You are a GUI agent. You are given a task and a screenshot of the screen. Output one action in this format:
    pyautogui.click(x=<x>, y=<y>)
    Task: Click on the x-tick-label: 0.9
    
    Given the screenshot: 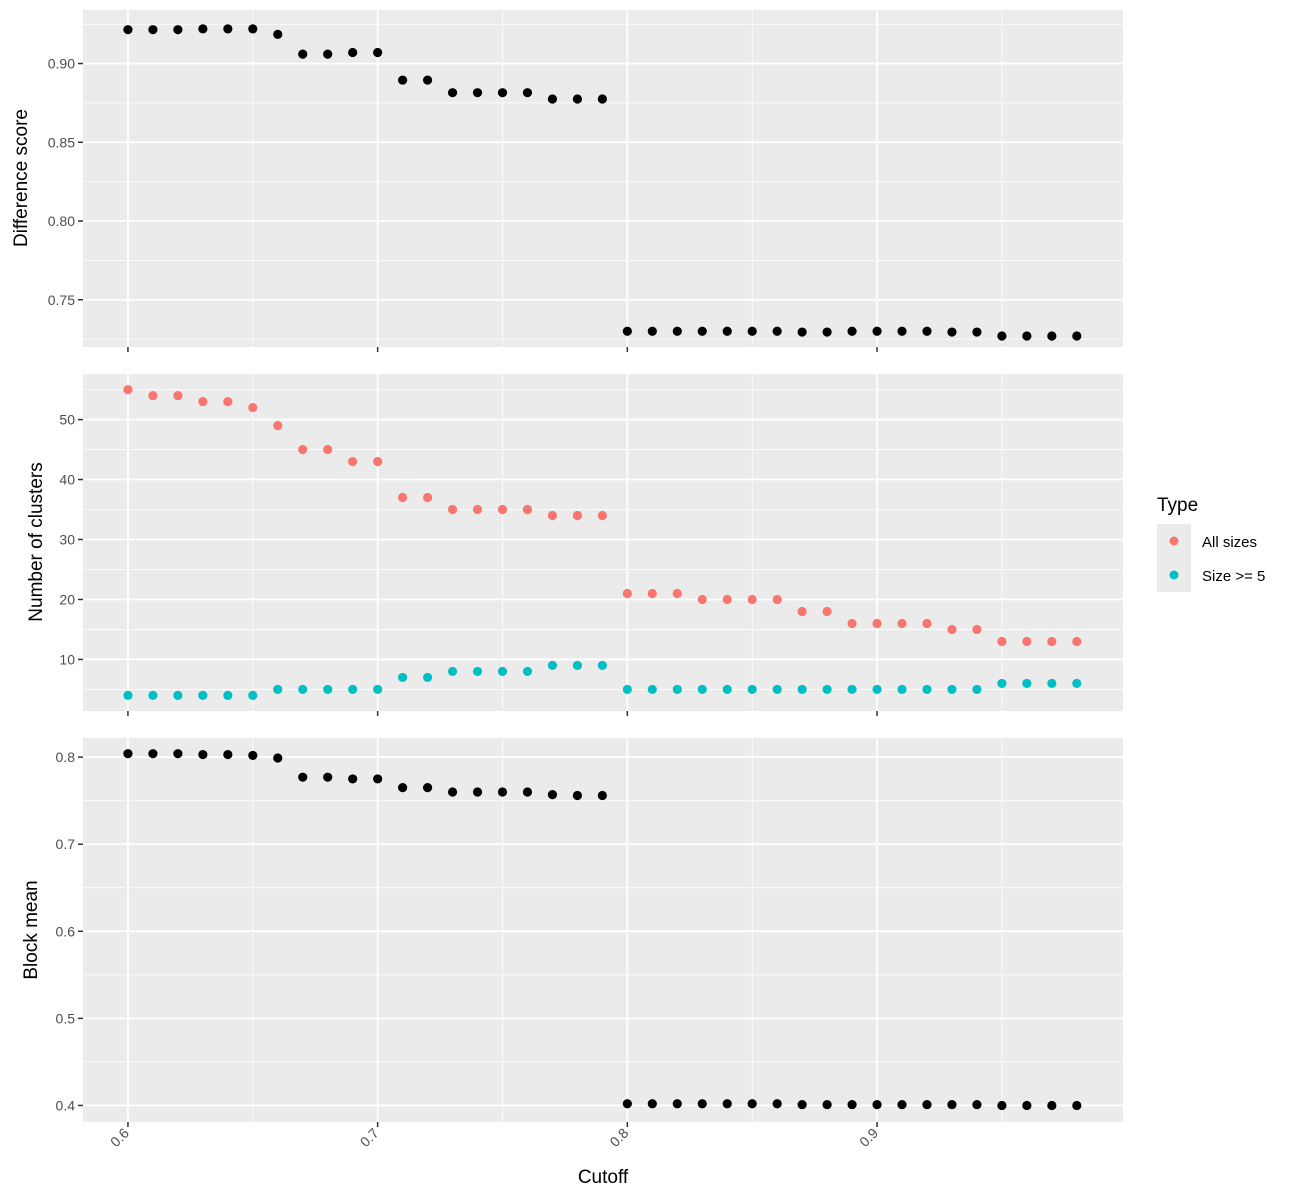 What is the action you would take?
    pyautogui.click(x=868, y=1137)
    